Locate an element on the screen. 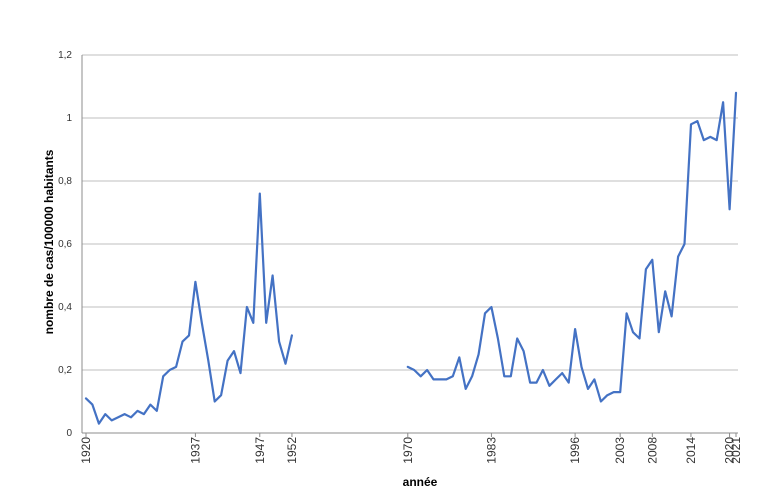  y-tick-label: 0,4 is located at coordinates (65, 307).